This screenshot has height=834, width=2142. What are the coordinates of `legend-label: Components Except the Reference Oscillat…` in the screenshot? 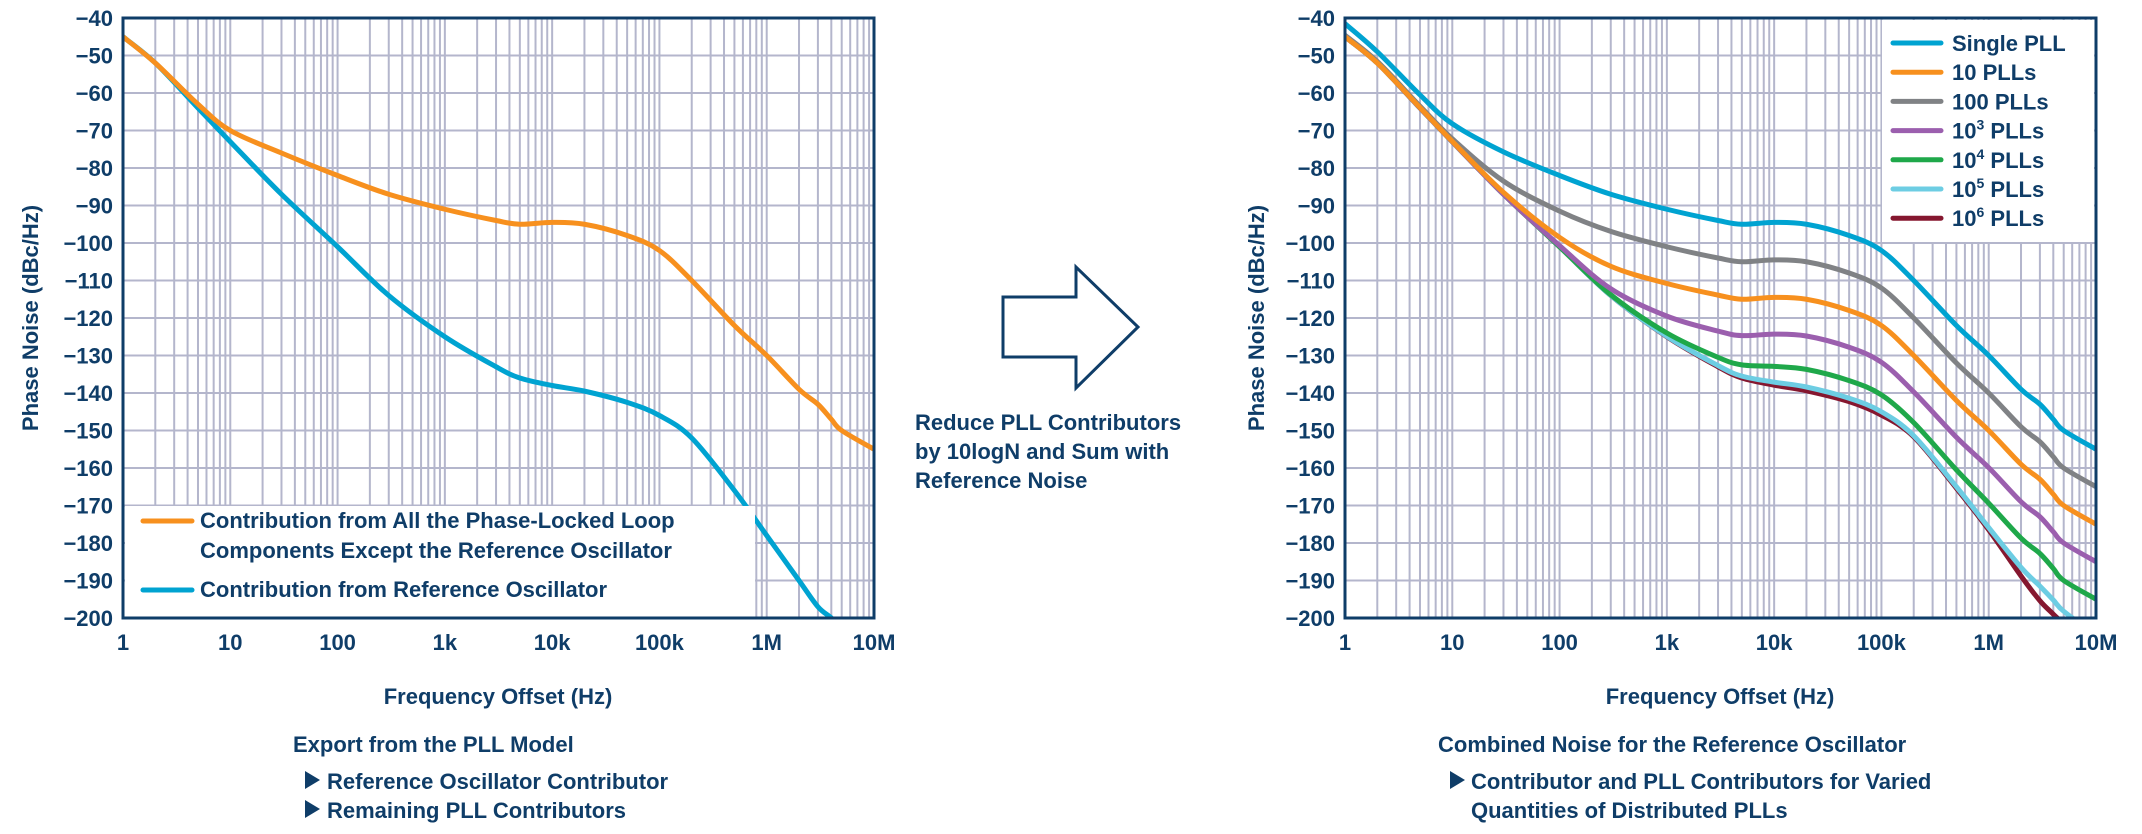 It's located at (436, 550).